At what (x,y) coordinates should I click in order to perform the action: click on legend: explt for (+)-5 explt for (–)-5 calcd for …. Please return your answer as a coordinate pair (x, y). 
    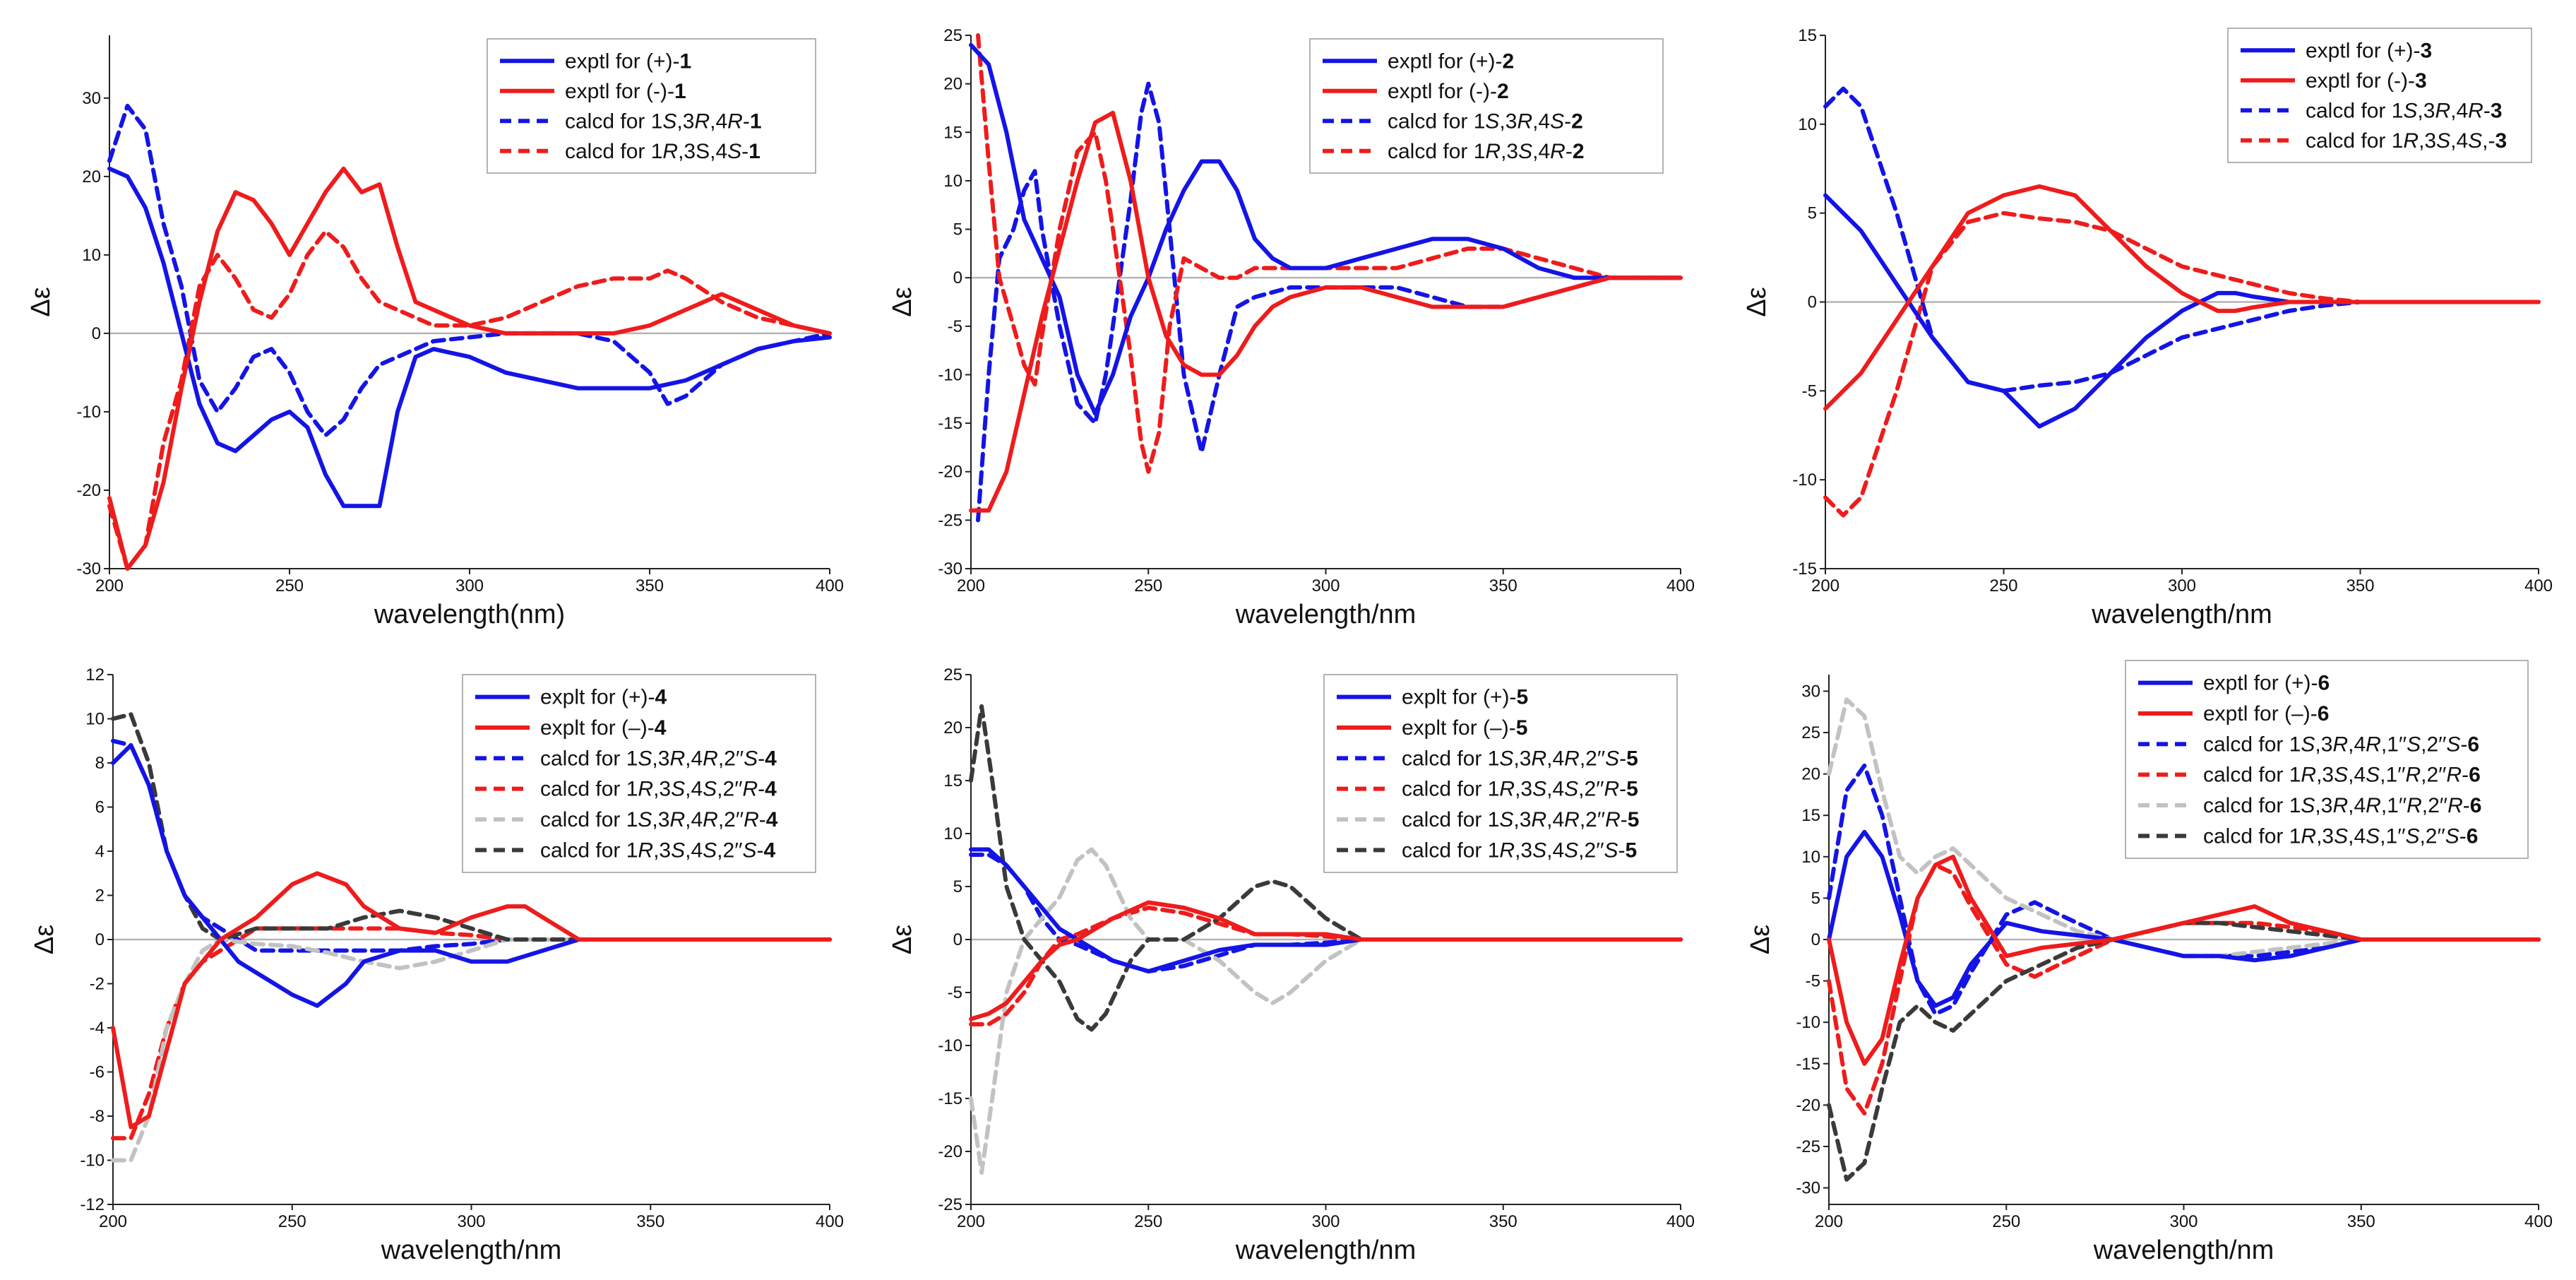
    Looking at the image, I should click on (1500, 773).